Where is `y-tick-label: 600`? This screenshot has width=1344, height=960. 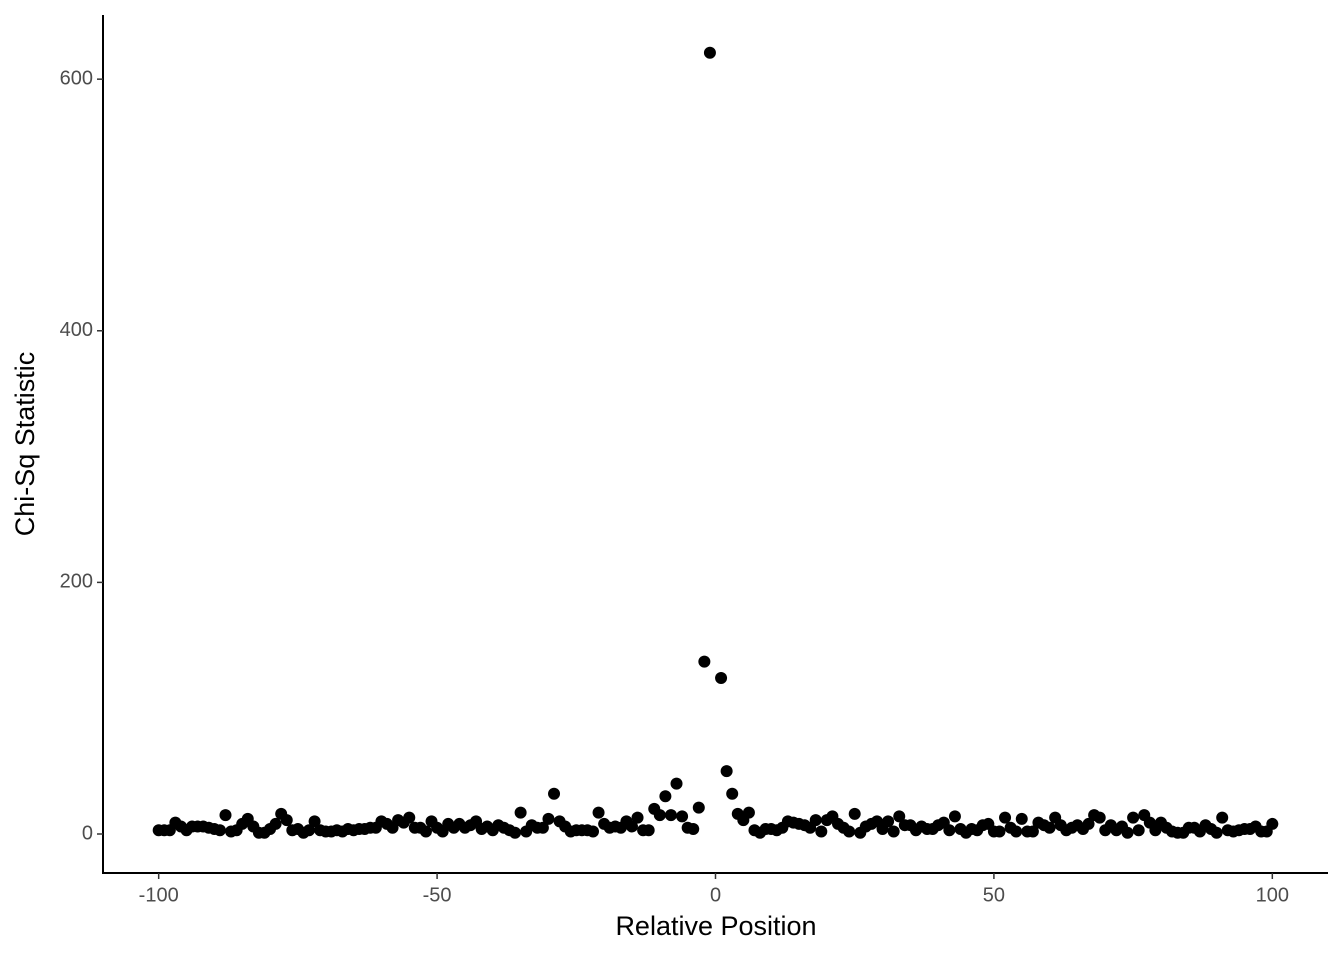 y-tick-label: 600 is located at coordinates (76, 78).